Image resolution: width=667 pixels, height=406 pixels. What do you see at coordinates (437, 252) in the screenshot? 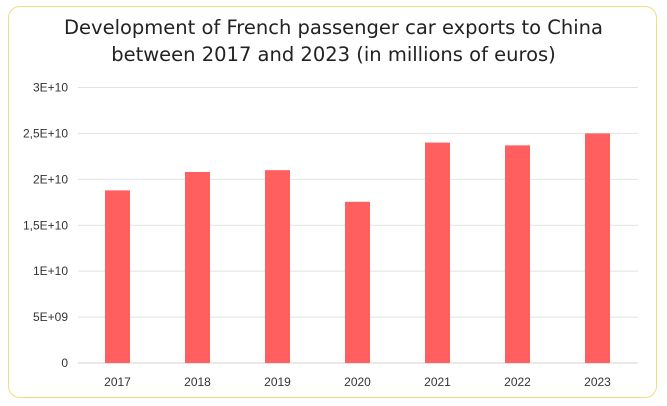
I see `bar-2021` at bounding box center [437, 252].